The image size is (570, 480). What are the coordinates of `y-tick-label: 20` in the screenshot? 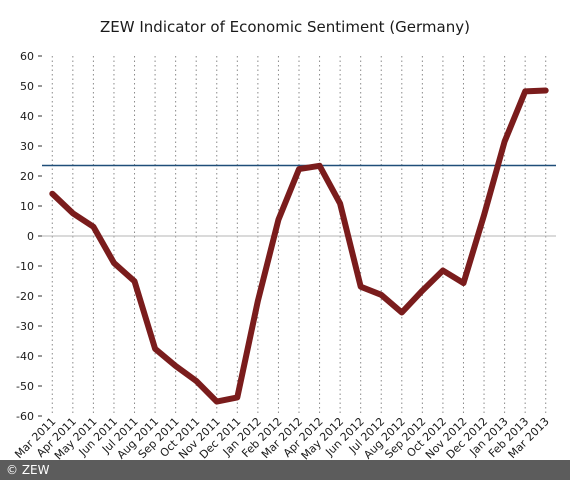 It's located at (27, 176).